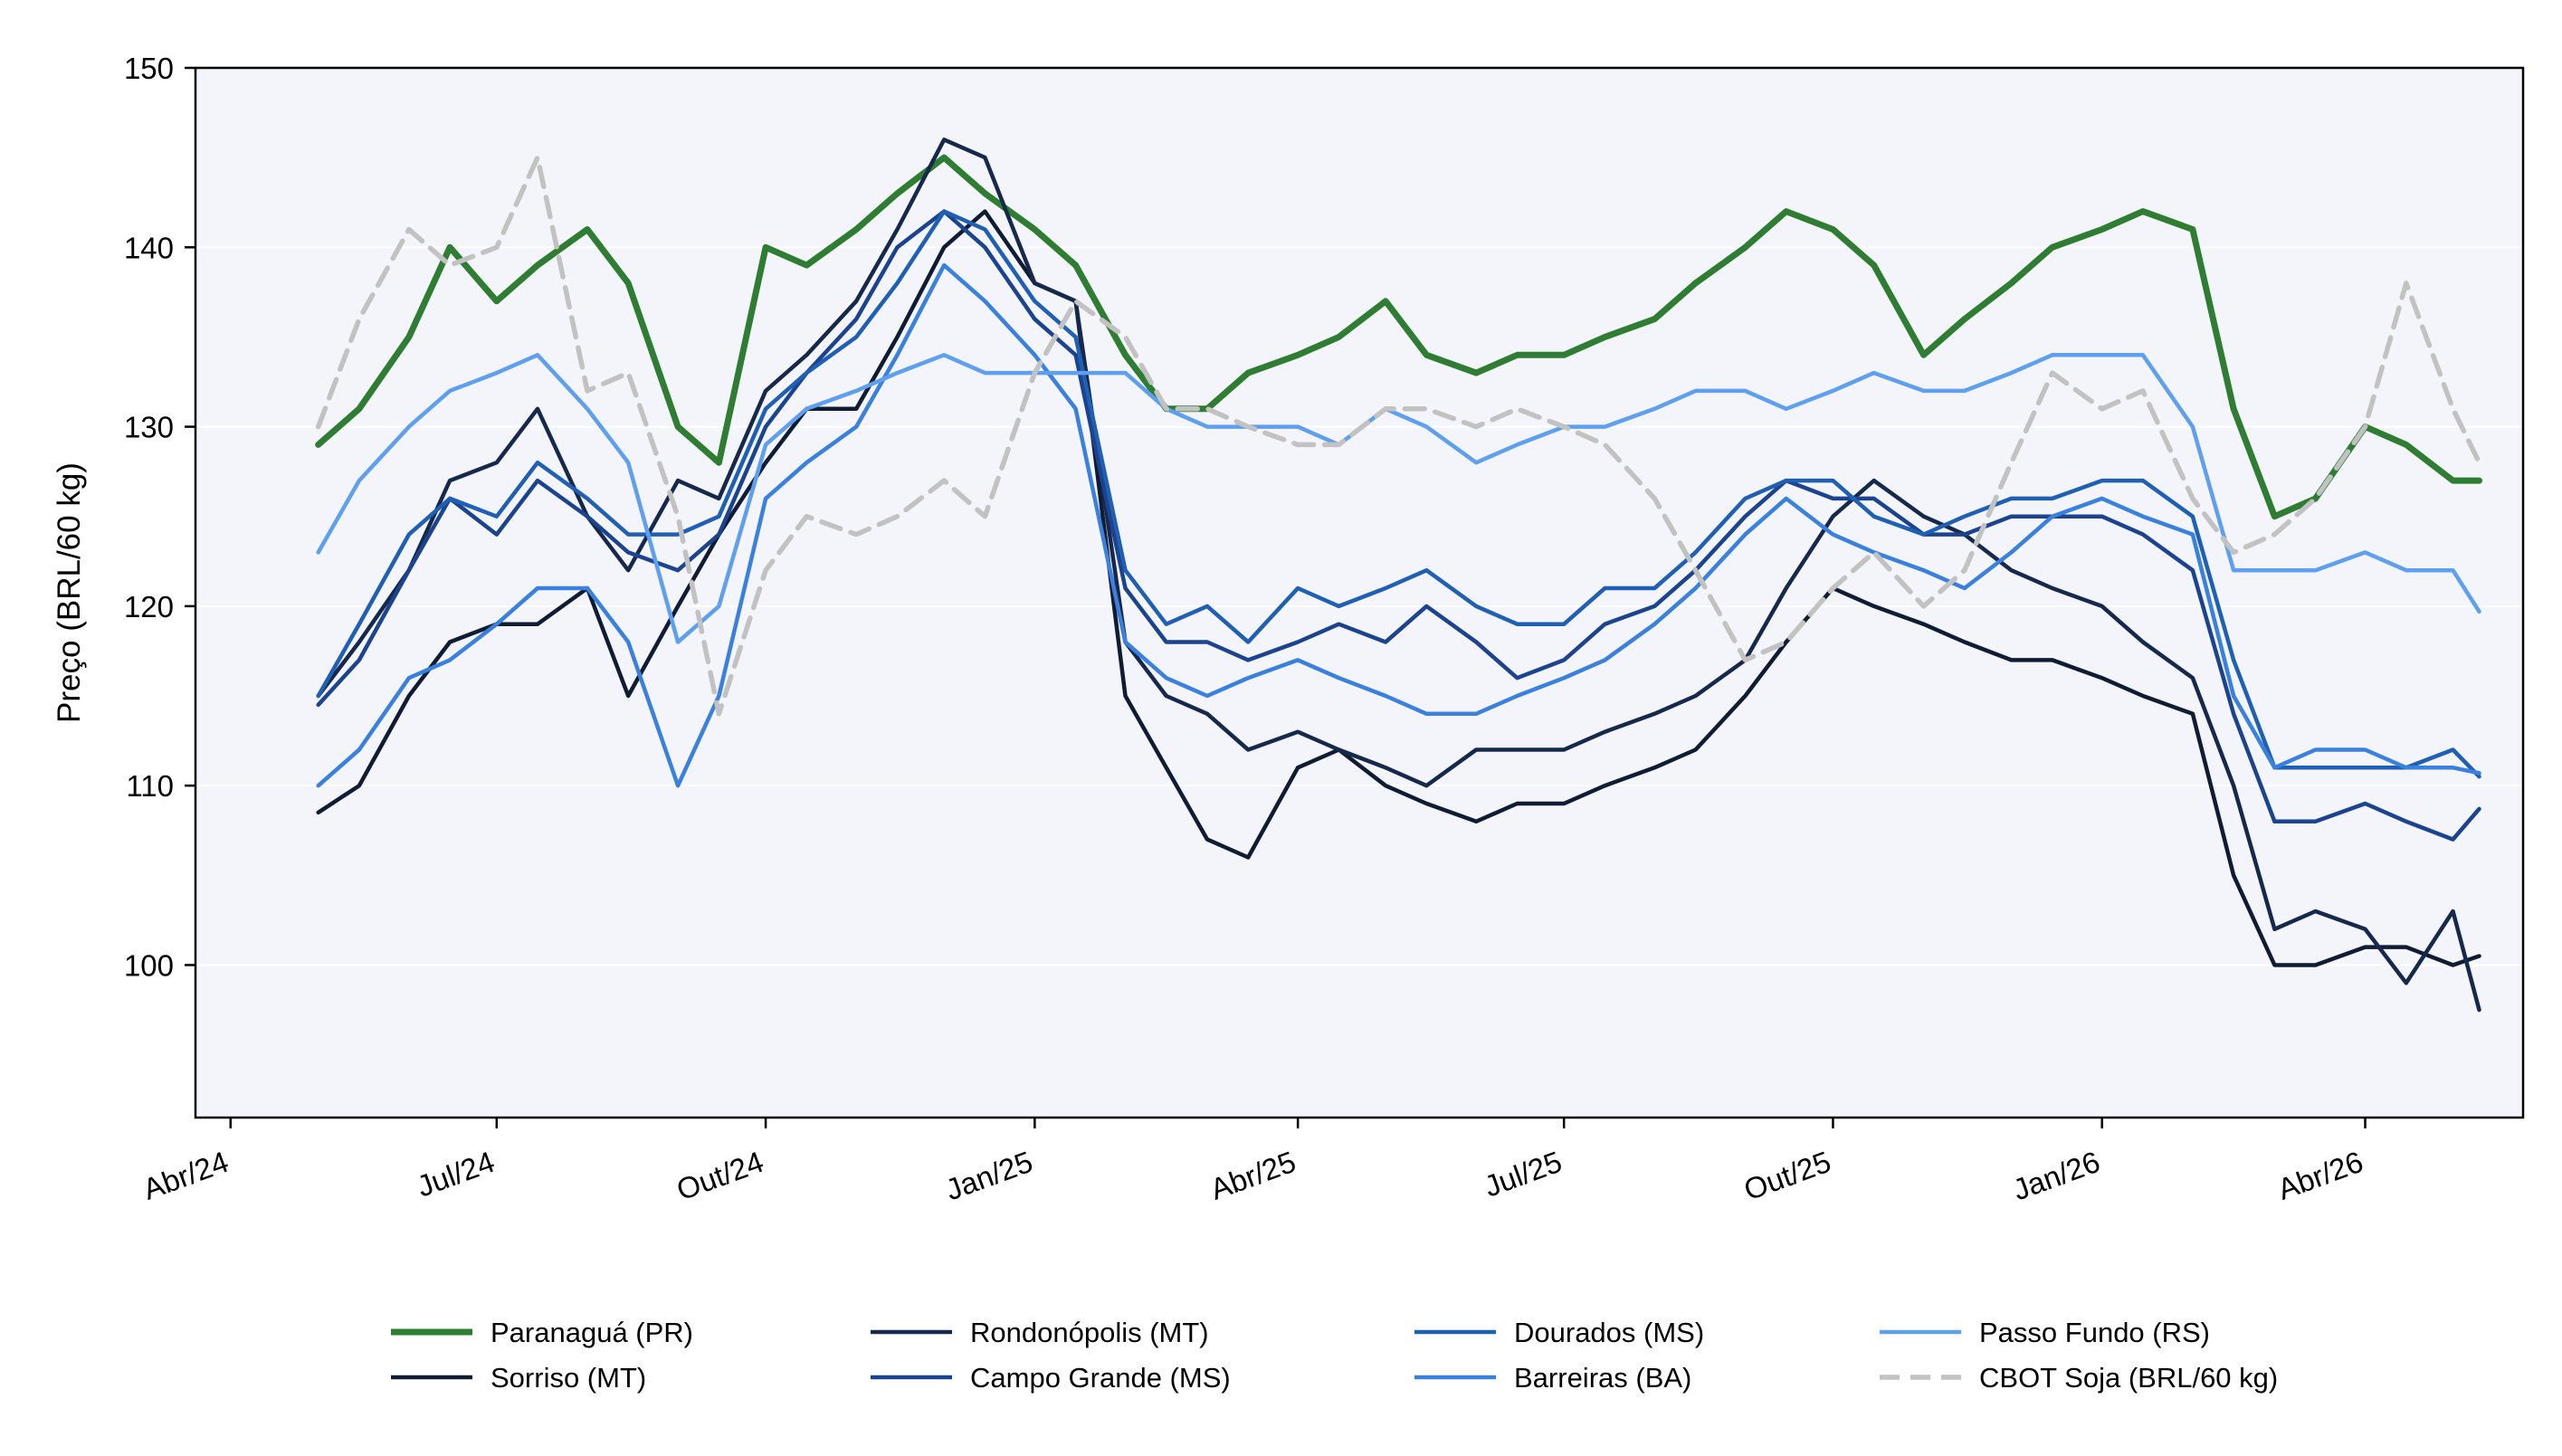 The height and width of the screenshot is (1456, 2562). Describe the element at coordinates (989, 1176) in the screenshot. I see `x-tick-label: Jan/25` at that location.